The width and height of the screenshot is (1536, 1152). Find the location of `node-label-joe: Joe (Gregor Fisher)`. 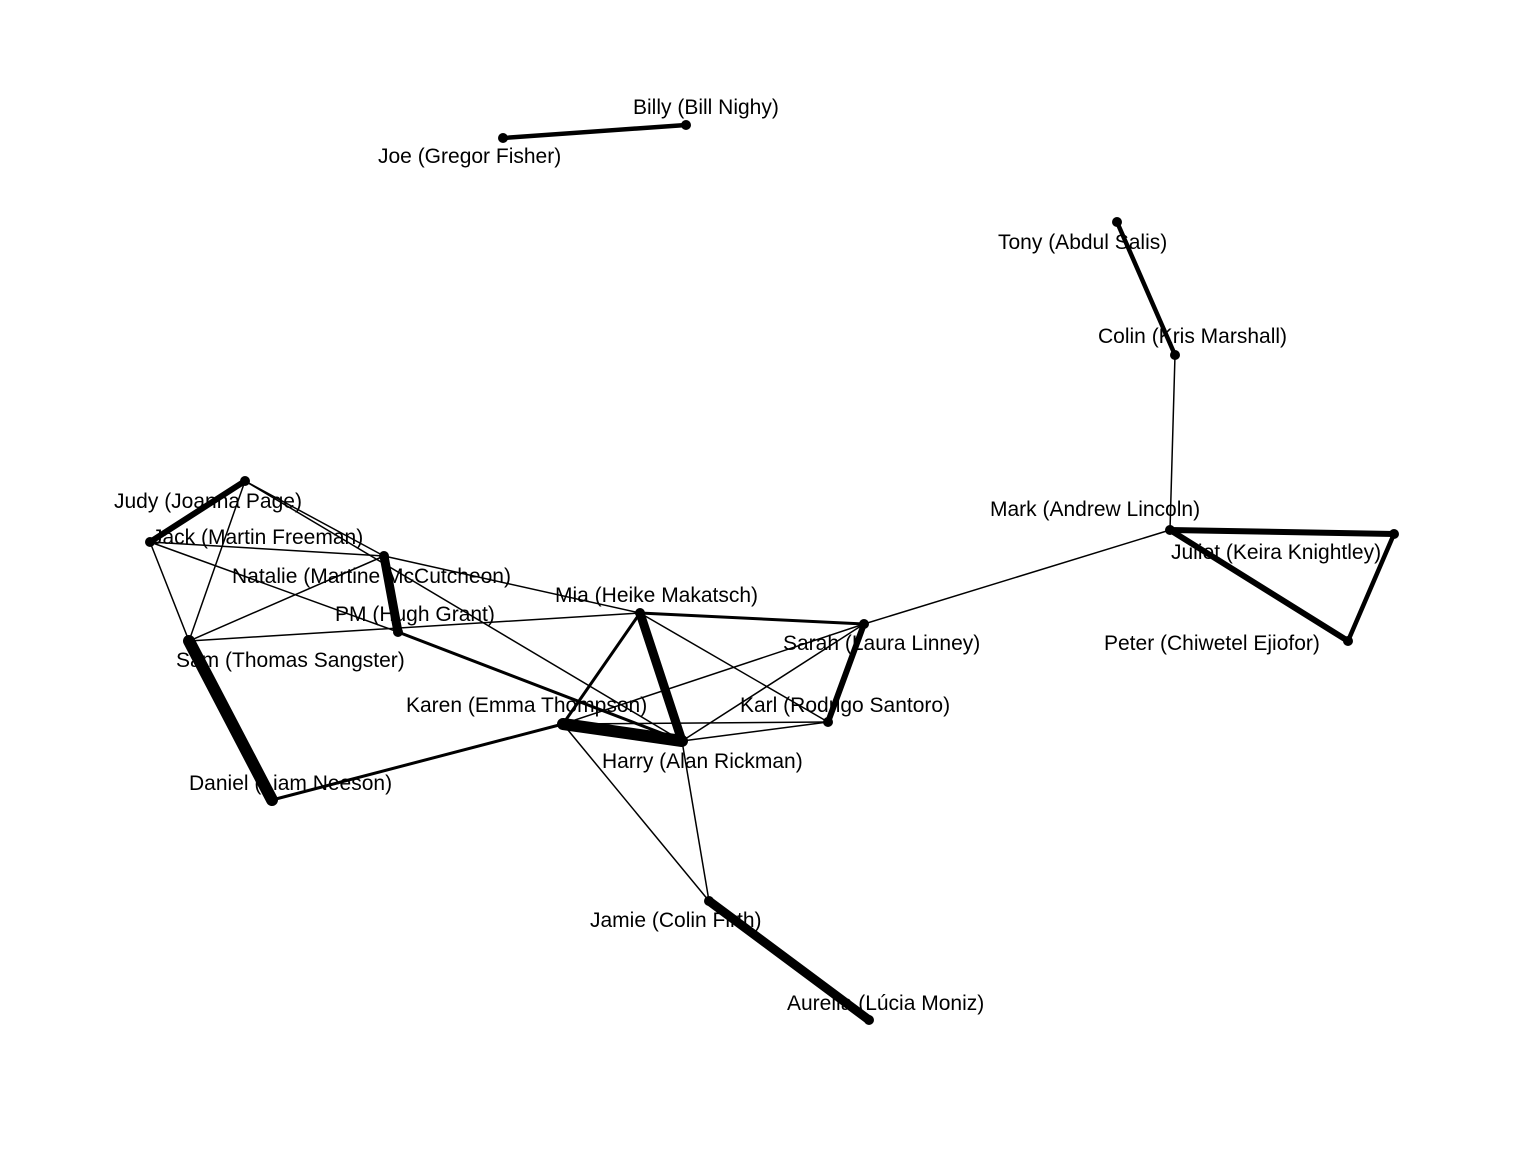

node-label-joe: Joe (Gregor Fisher) is located at coordinates (469, 156).